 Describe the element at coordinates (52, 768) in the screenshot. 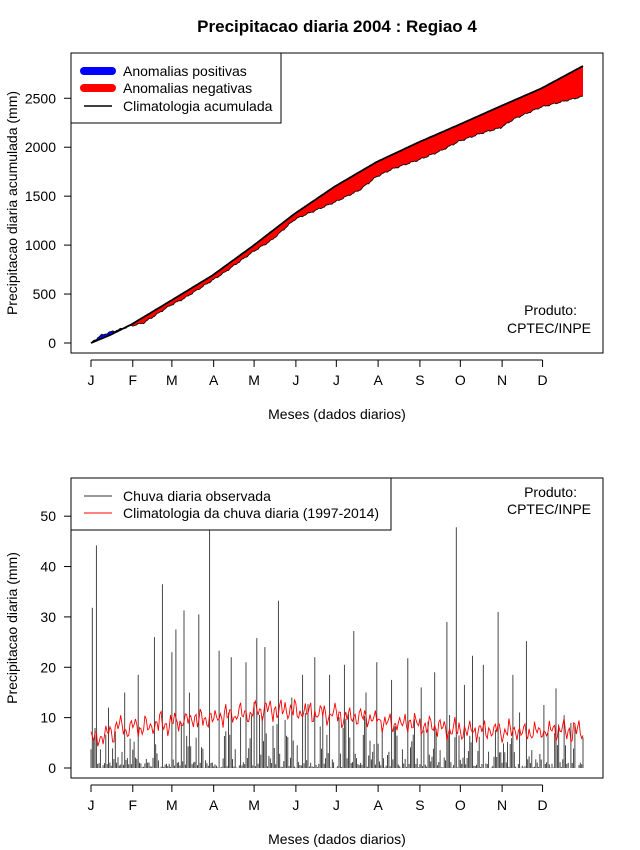

I see `bottom-y-tick-label: 0` at that location.